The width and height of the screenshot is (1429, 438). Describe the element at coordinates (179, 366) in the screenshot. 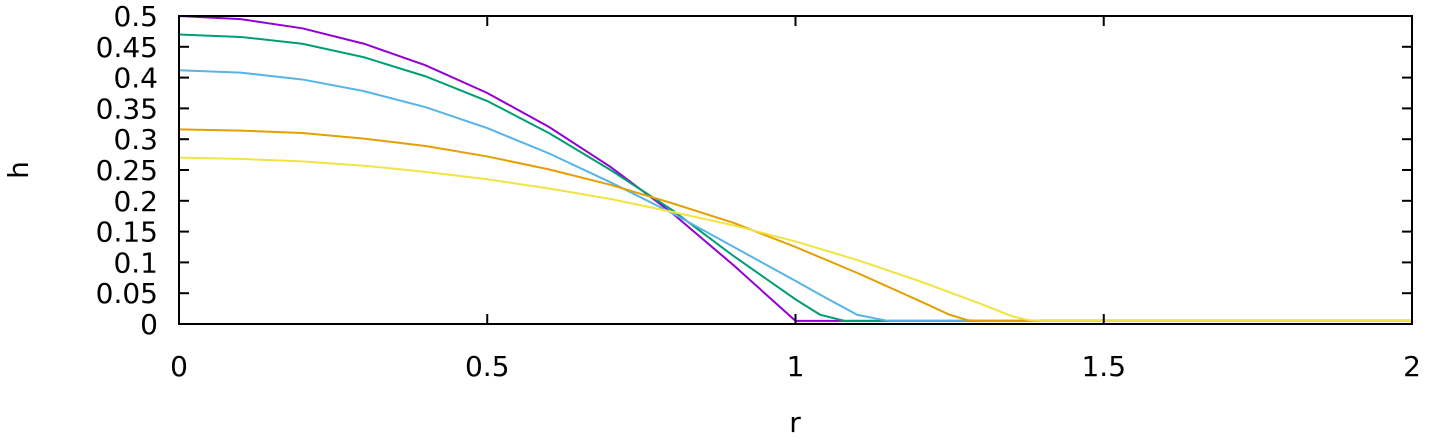

I see `x-tick-label: 0` at that location.